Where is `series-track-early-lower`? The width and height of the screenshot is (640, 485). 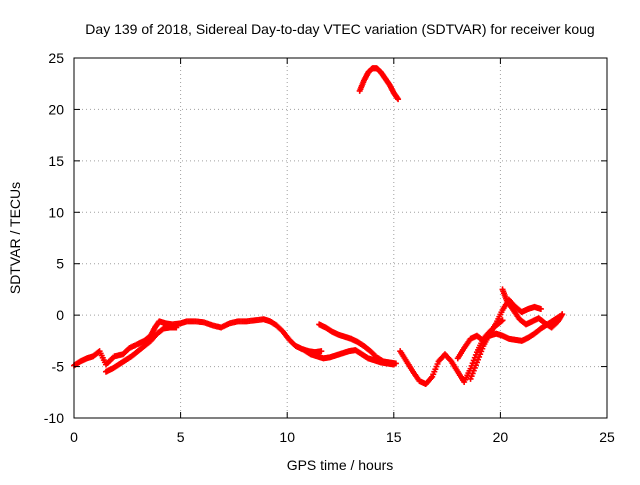 series-track-early-lower is located at coordinates (141, 349).